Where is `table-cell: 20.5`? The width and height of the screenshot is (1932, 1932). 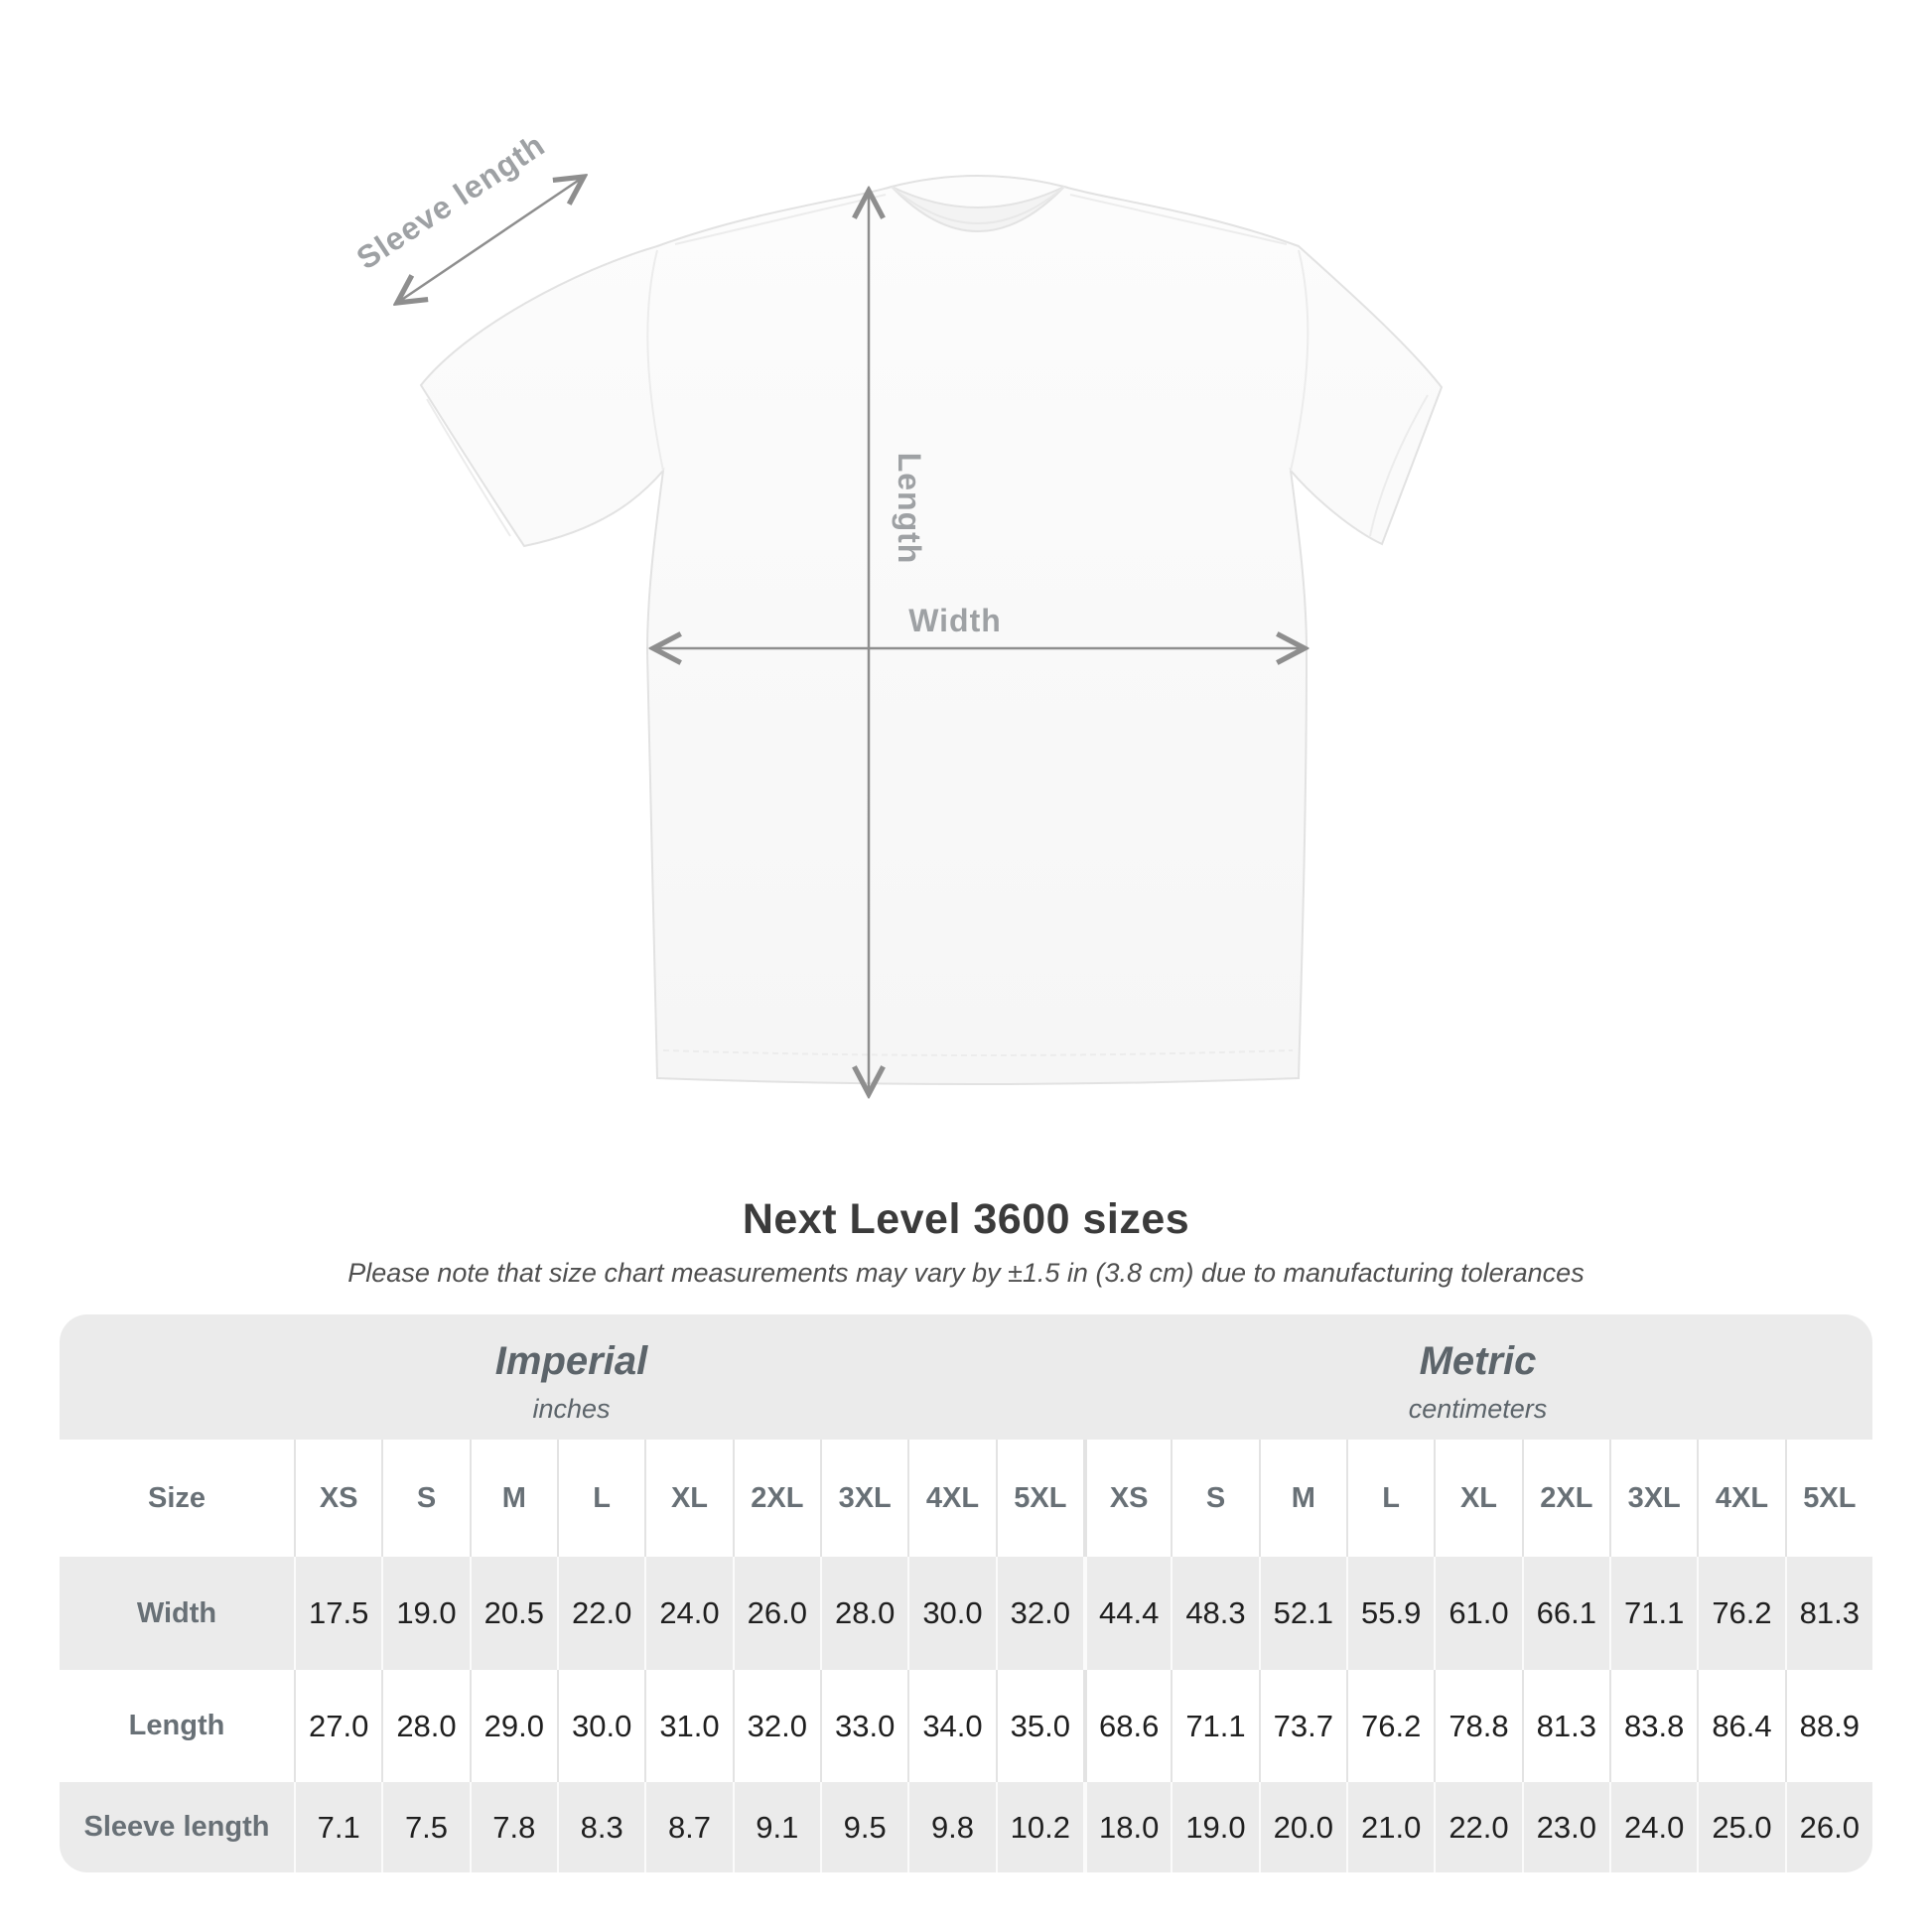
table-cell: 20.5 is located at coordinates (513, 1613).